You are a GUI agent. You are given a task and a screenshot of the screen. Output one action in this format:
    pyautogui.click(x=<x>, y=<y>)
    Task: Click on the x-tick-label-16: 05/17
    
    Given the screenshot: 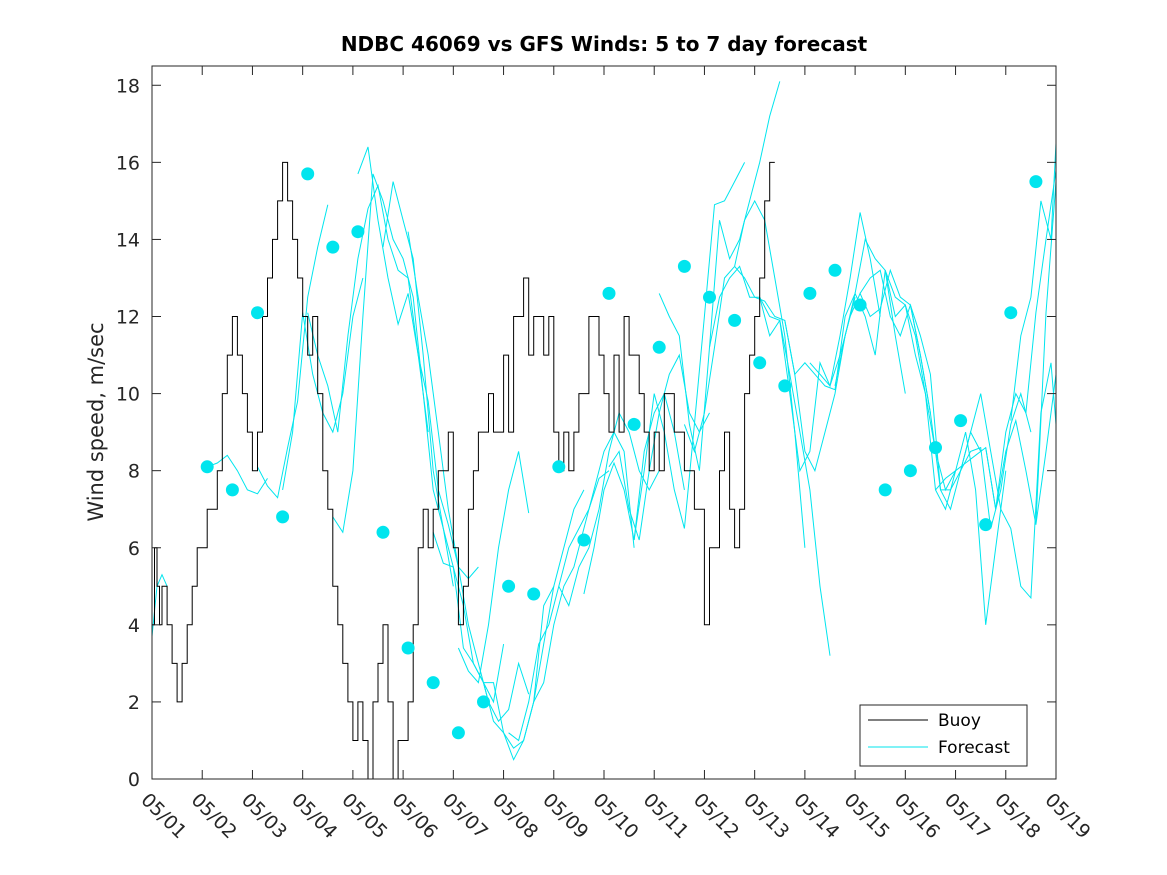 What is the action you would take?
    pyautogui.click(x=967, y=816)
    